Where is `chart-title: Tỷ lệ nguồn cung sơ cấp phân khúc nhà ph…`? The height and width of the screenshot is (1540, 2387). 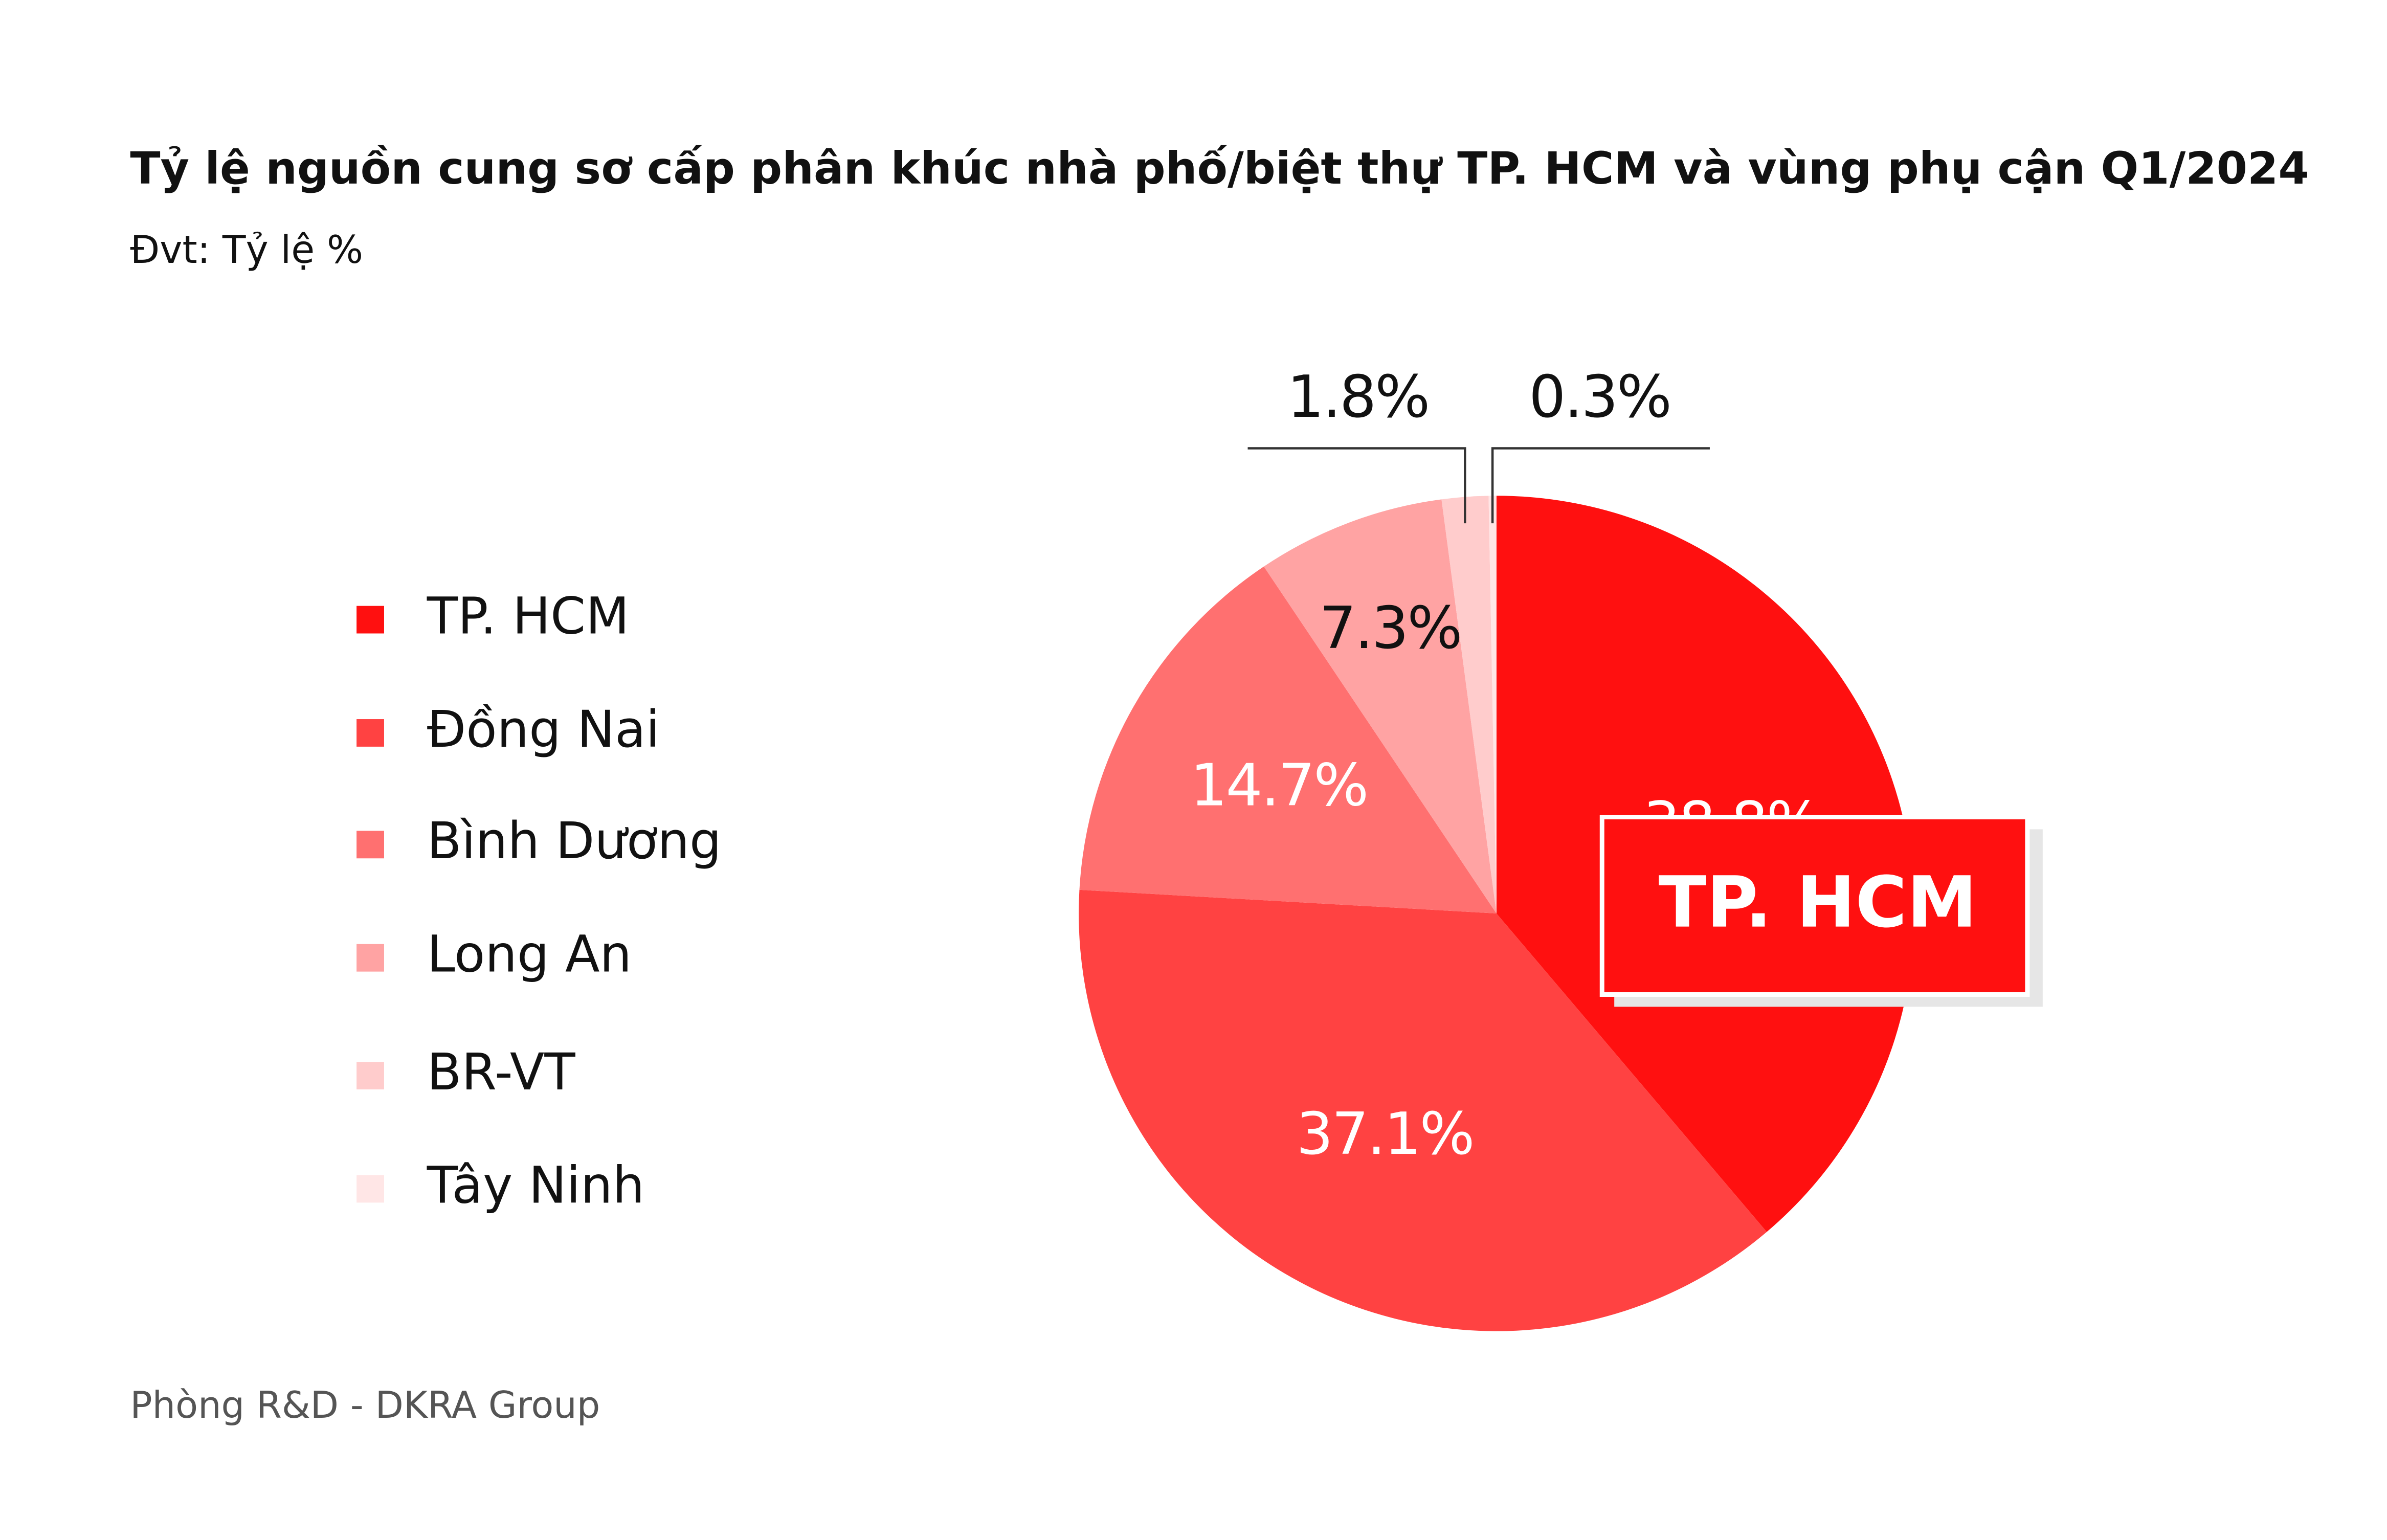
chart-title: Tỷ lệ nguồn cung sơ cấp phân khúc nhà ph… is located at coordinates (1219, 168).